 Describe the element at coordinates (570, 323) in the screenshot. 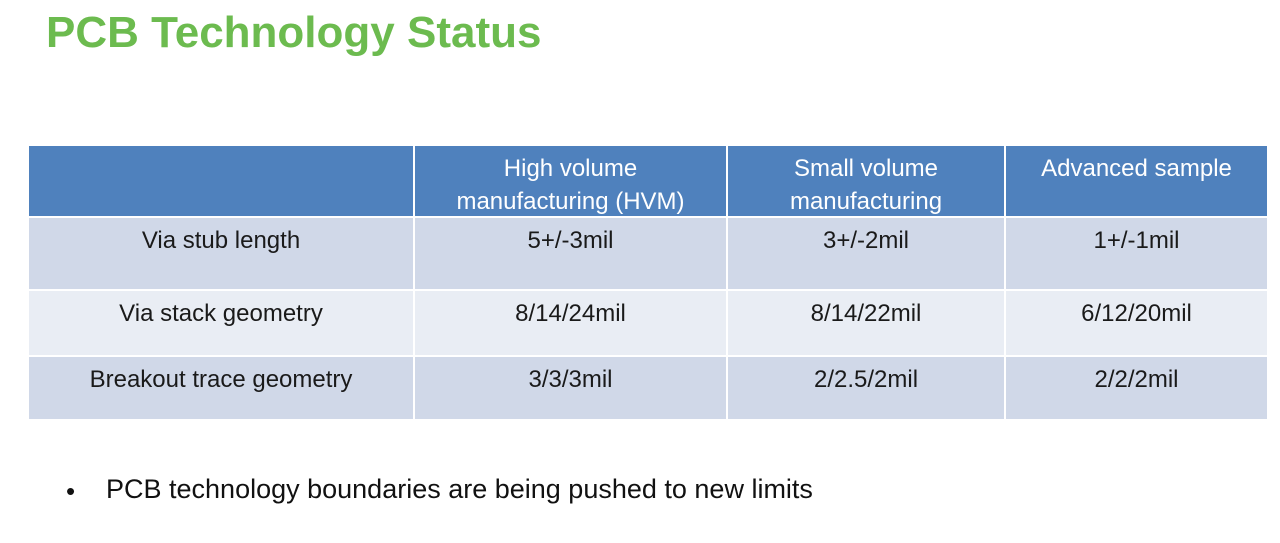

I see `table-cell: 8/14/24mil` at that location.